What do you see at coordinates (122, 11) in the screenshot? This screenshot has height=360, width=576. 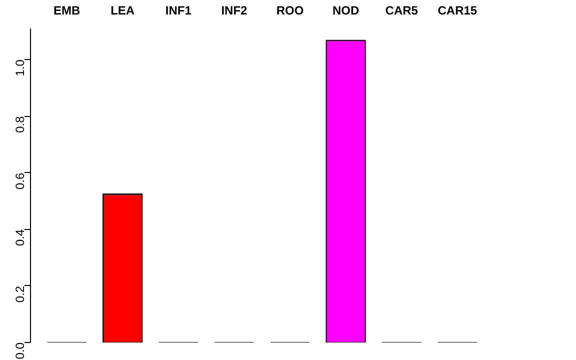 I see `x-tick-label: LEA` at bounding box center [122, 11].